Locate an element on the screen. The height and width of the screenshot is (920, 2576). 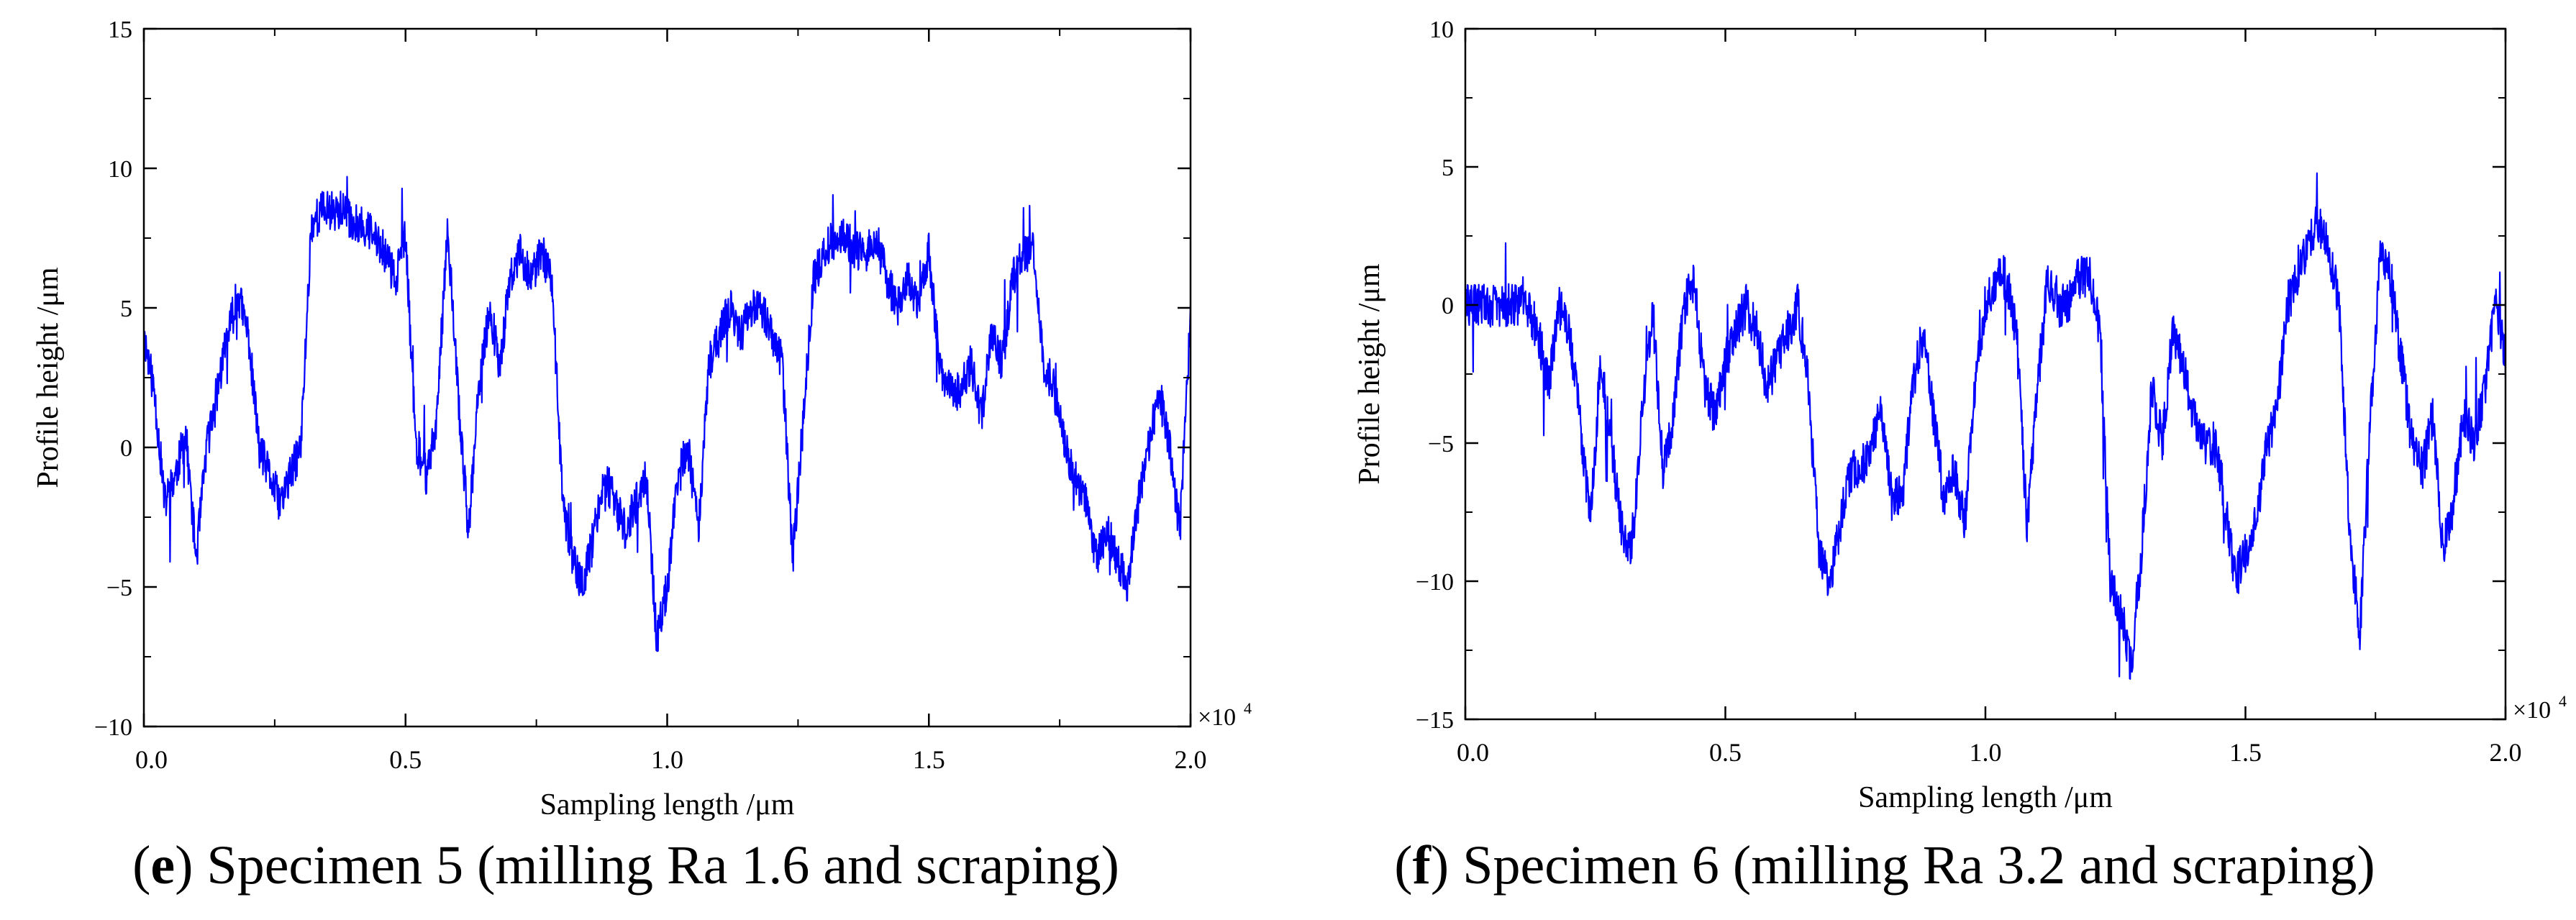
x-tick-label-e-2: 1.0 is located at coordinates (667, 759).